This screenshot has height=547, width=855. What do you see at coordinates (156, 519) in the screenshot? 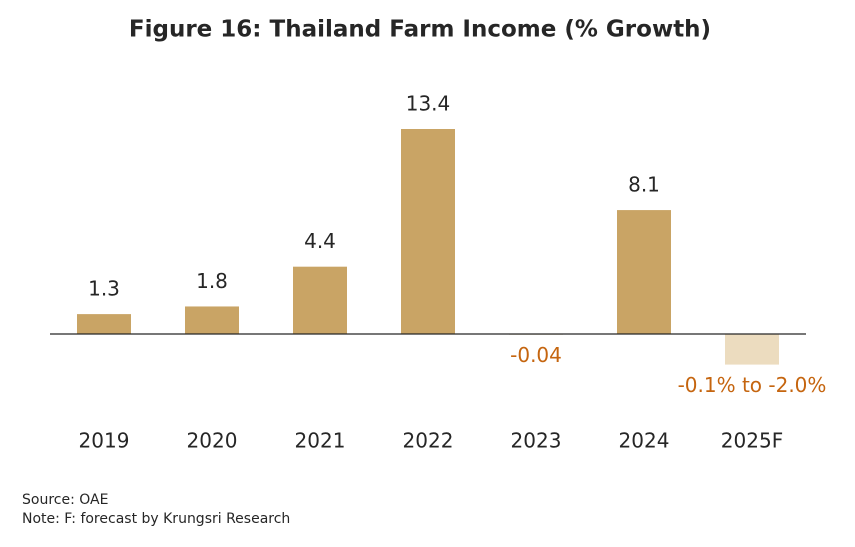
I see `note: Note: F: forecast by Krungsri Research` at bounding box center [156, 519].